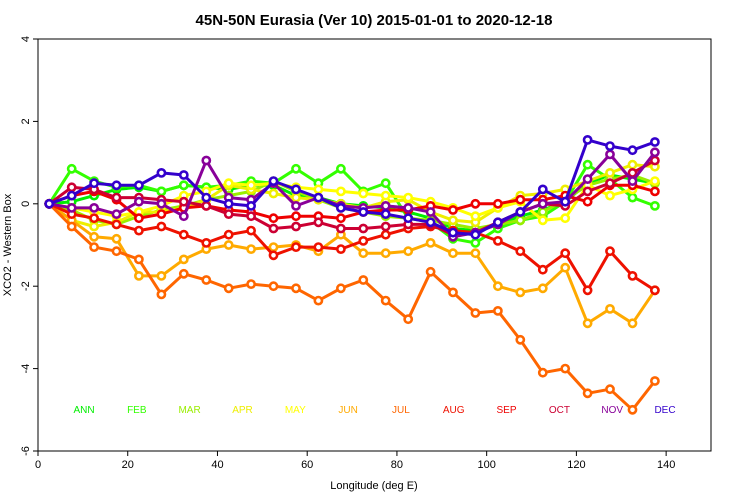 The width and height of the screenshot is (750, 500). I want to click on legend-item-aug: AUG, so click(454, 410).